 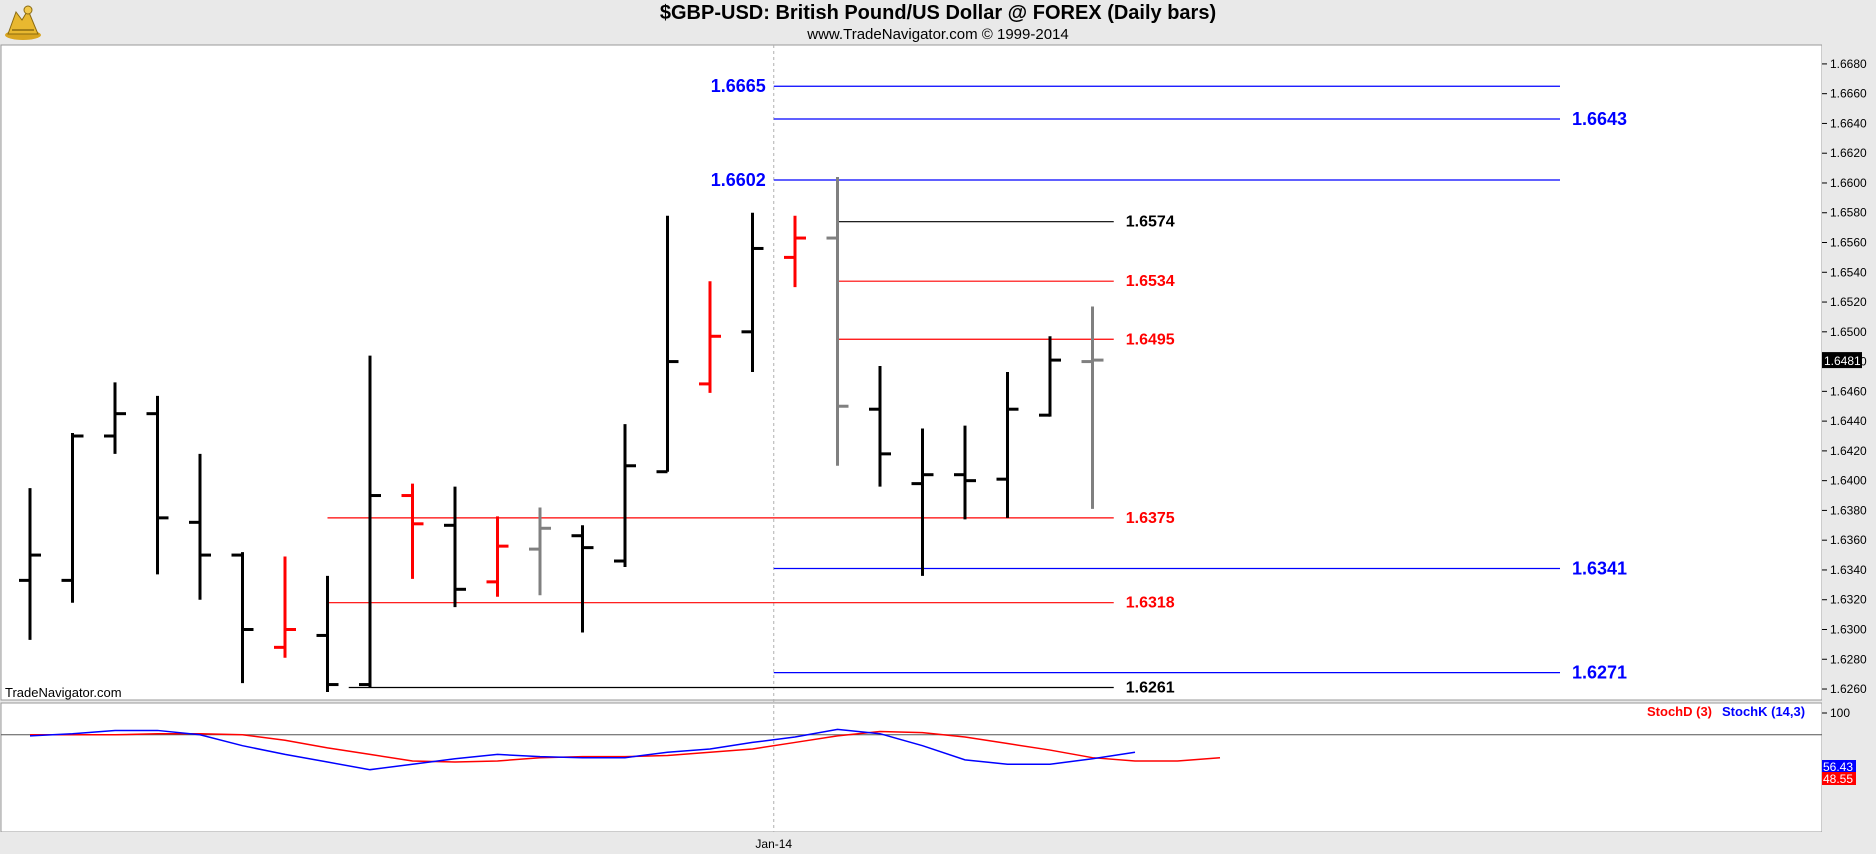 What do you see at coordinates (1599, 673) in the screenshot?
I see `level-label: 1.6271` at bounding box center [1599, 673].